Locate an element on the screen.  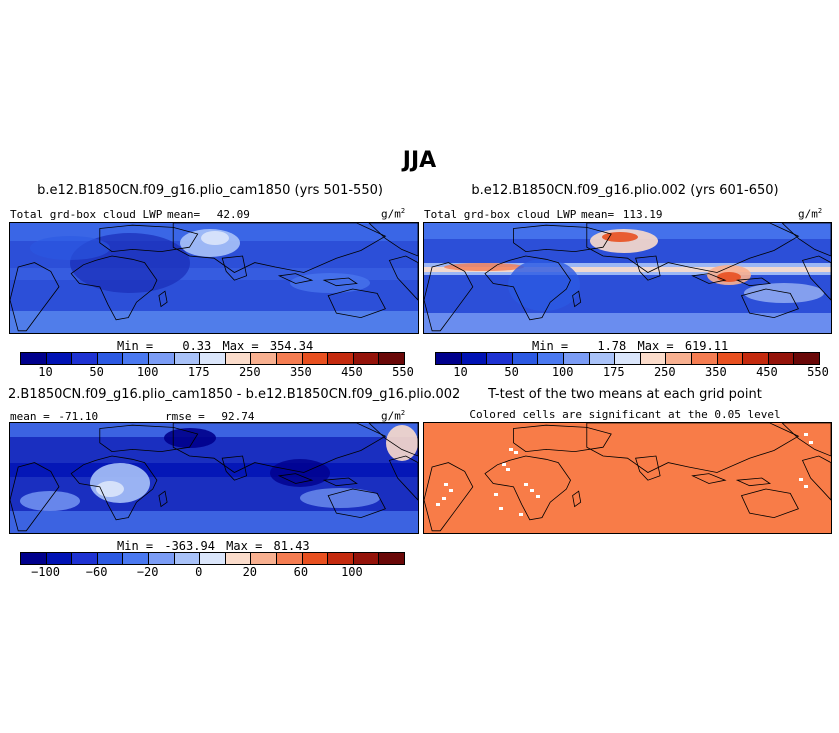
panel1-mean-label: mean= is located at coordinates (184, 214).